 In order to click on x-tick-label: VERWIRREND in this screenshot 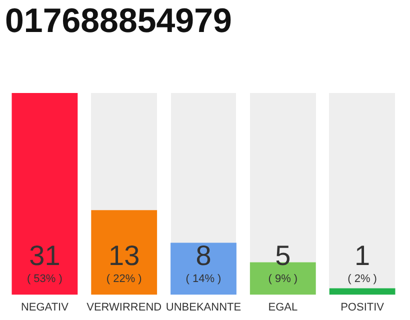, I will do `click(124, 307)`.